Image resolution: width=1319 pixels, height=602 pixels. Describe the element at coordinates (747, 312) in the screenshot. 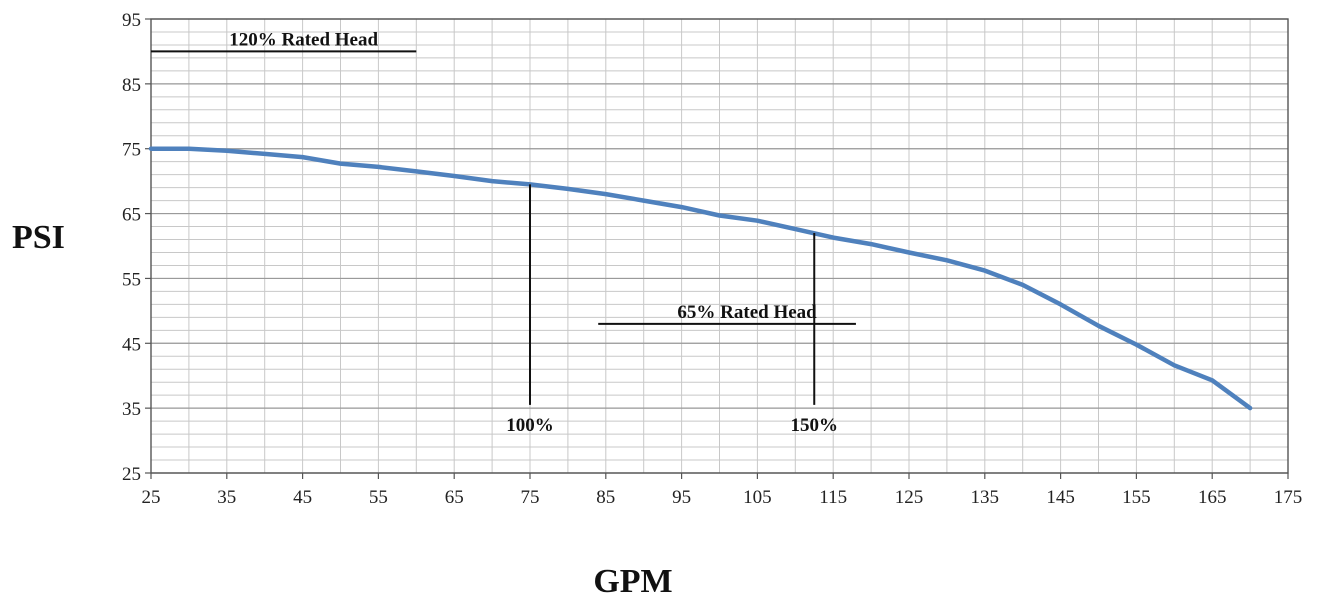

I see `rated-head-label: 65% Rated Head` at that location.